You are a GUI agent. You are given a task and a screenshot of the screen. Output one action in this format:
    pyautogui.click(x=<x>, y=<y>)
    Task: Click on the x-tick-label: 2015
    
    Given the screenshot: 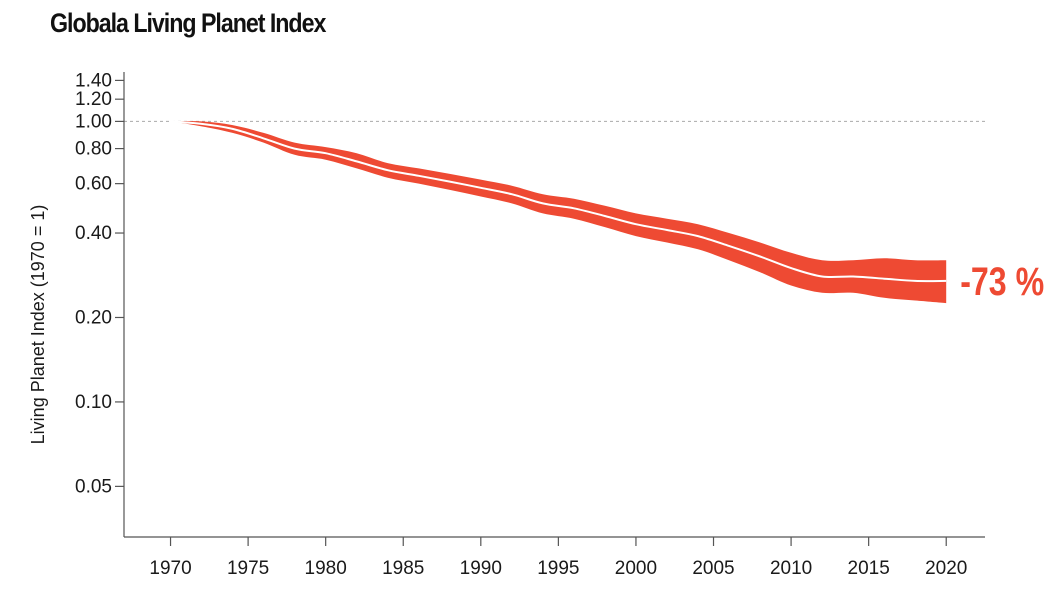 What is the action you would take?
    pyautogui.click(x=869, y=568)
    